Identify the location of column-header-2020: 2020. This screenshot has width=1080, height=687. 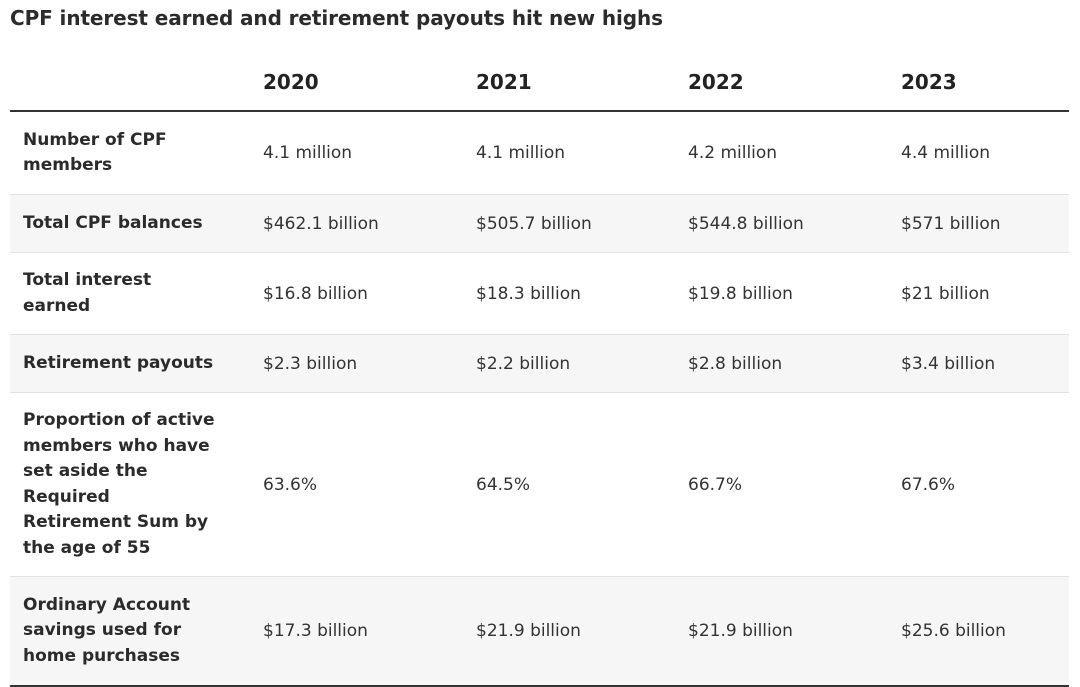
(291, 82).